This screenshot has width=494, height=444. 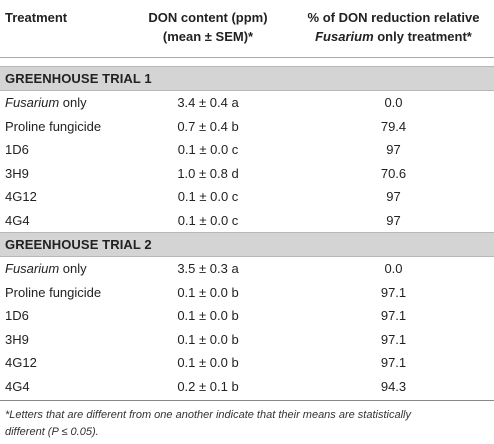 I want to click on table-row: 4G12 0.1 ± 0.0 c 97, so click(x=247, y=197).